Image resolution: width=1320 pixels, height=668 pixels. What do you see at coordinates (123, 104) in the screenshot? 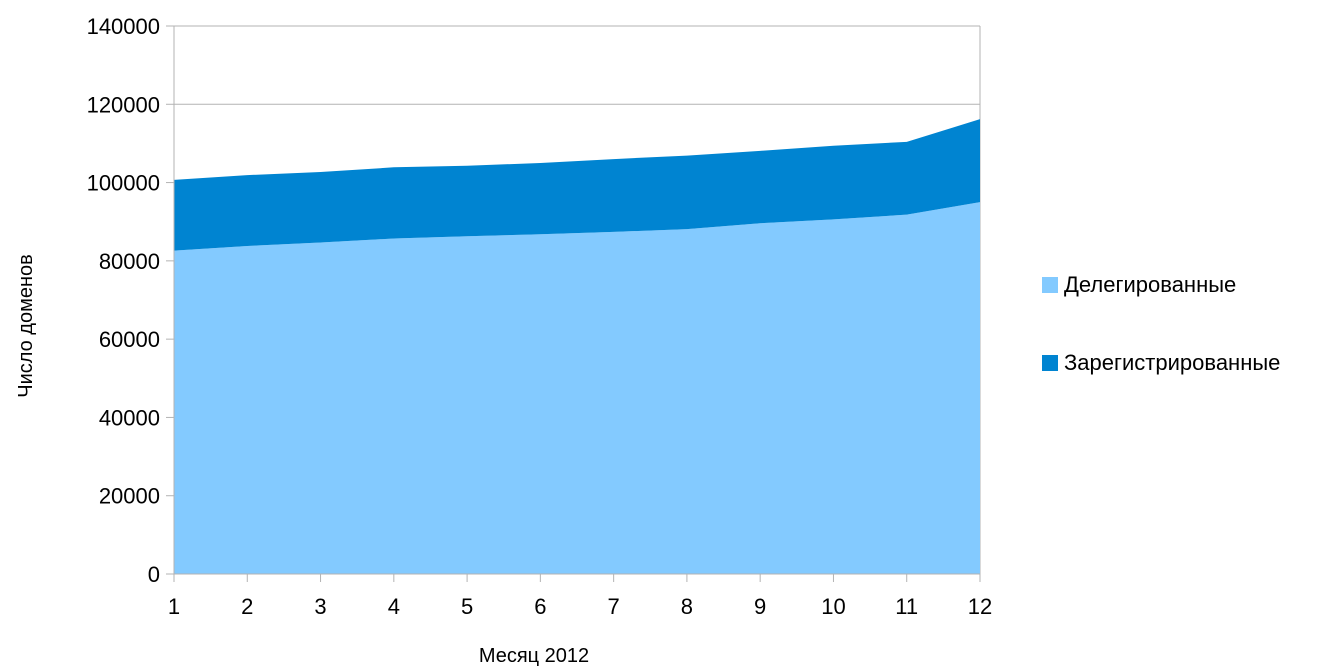
I see `y-tick-label: 120000` at bounding box center [123, 104].